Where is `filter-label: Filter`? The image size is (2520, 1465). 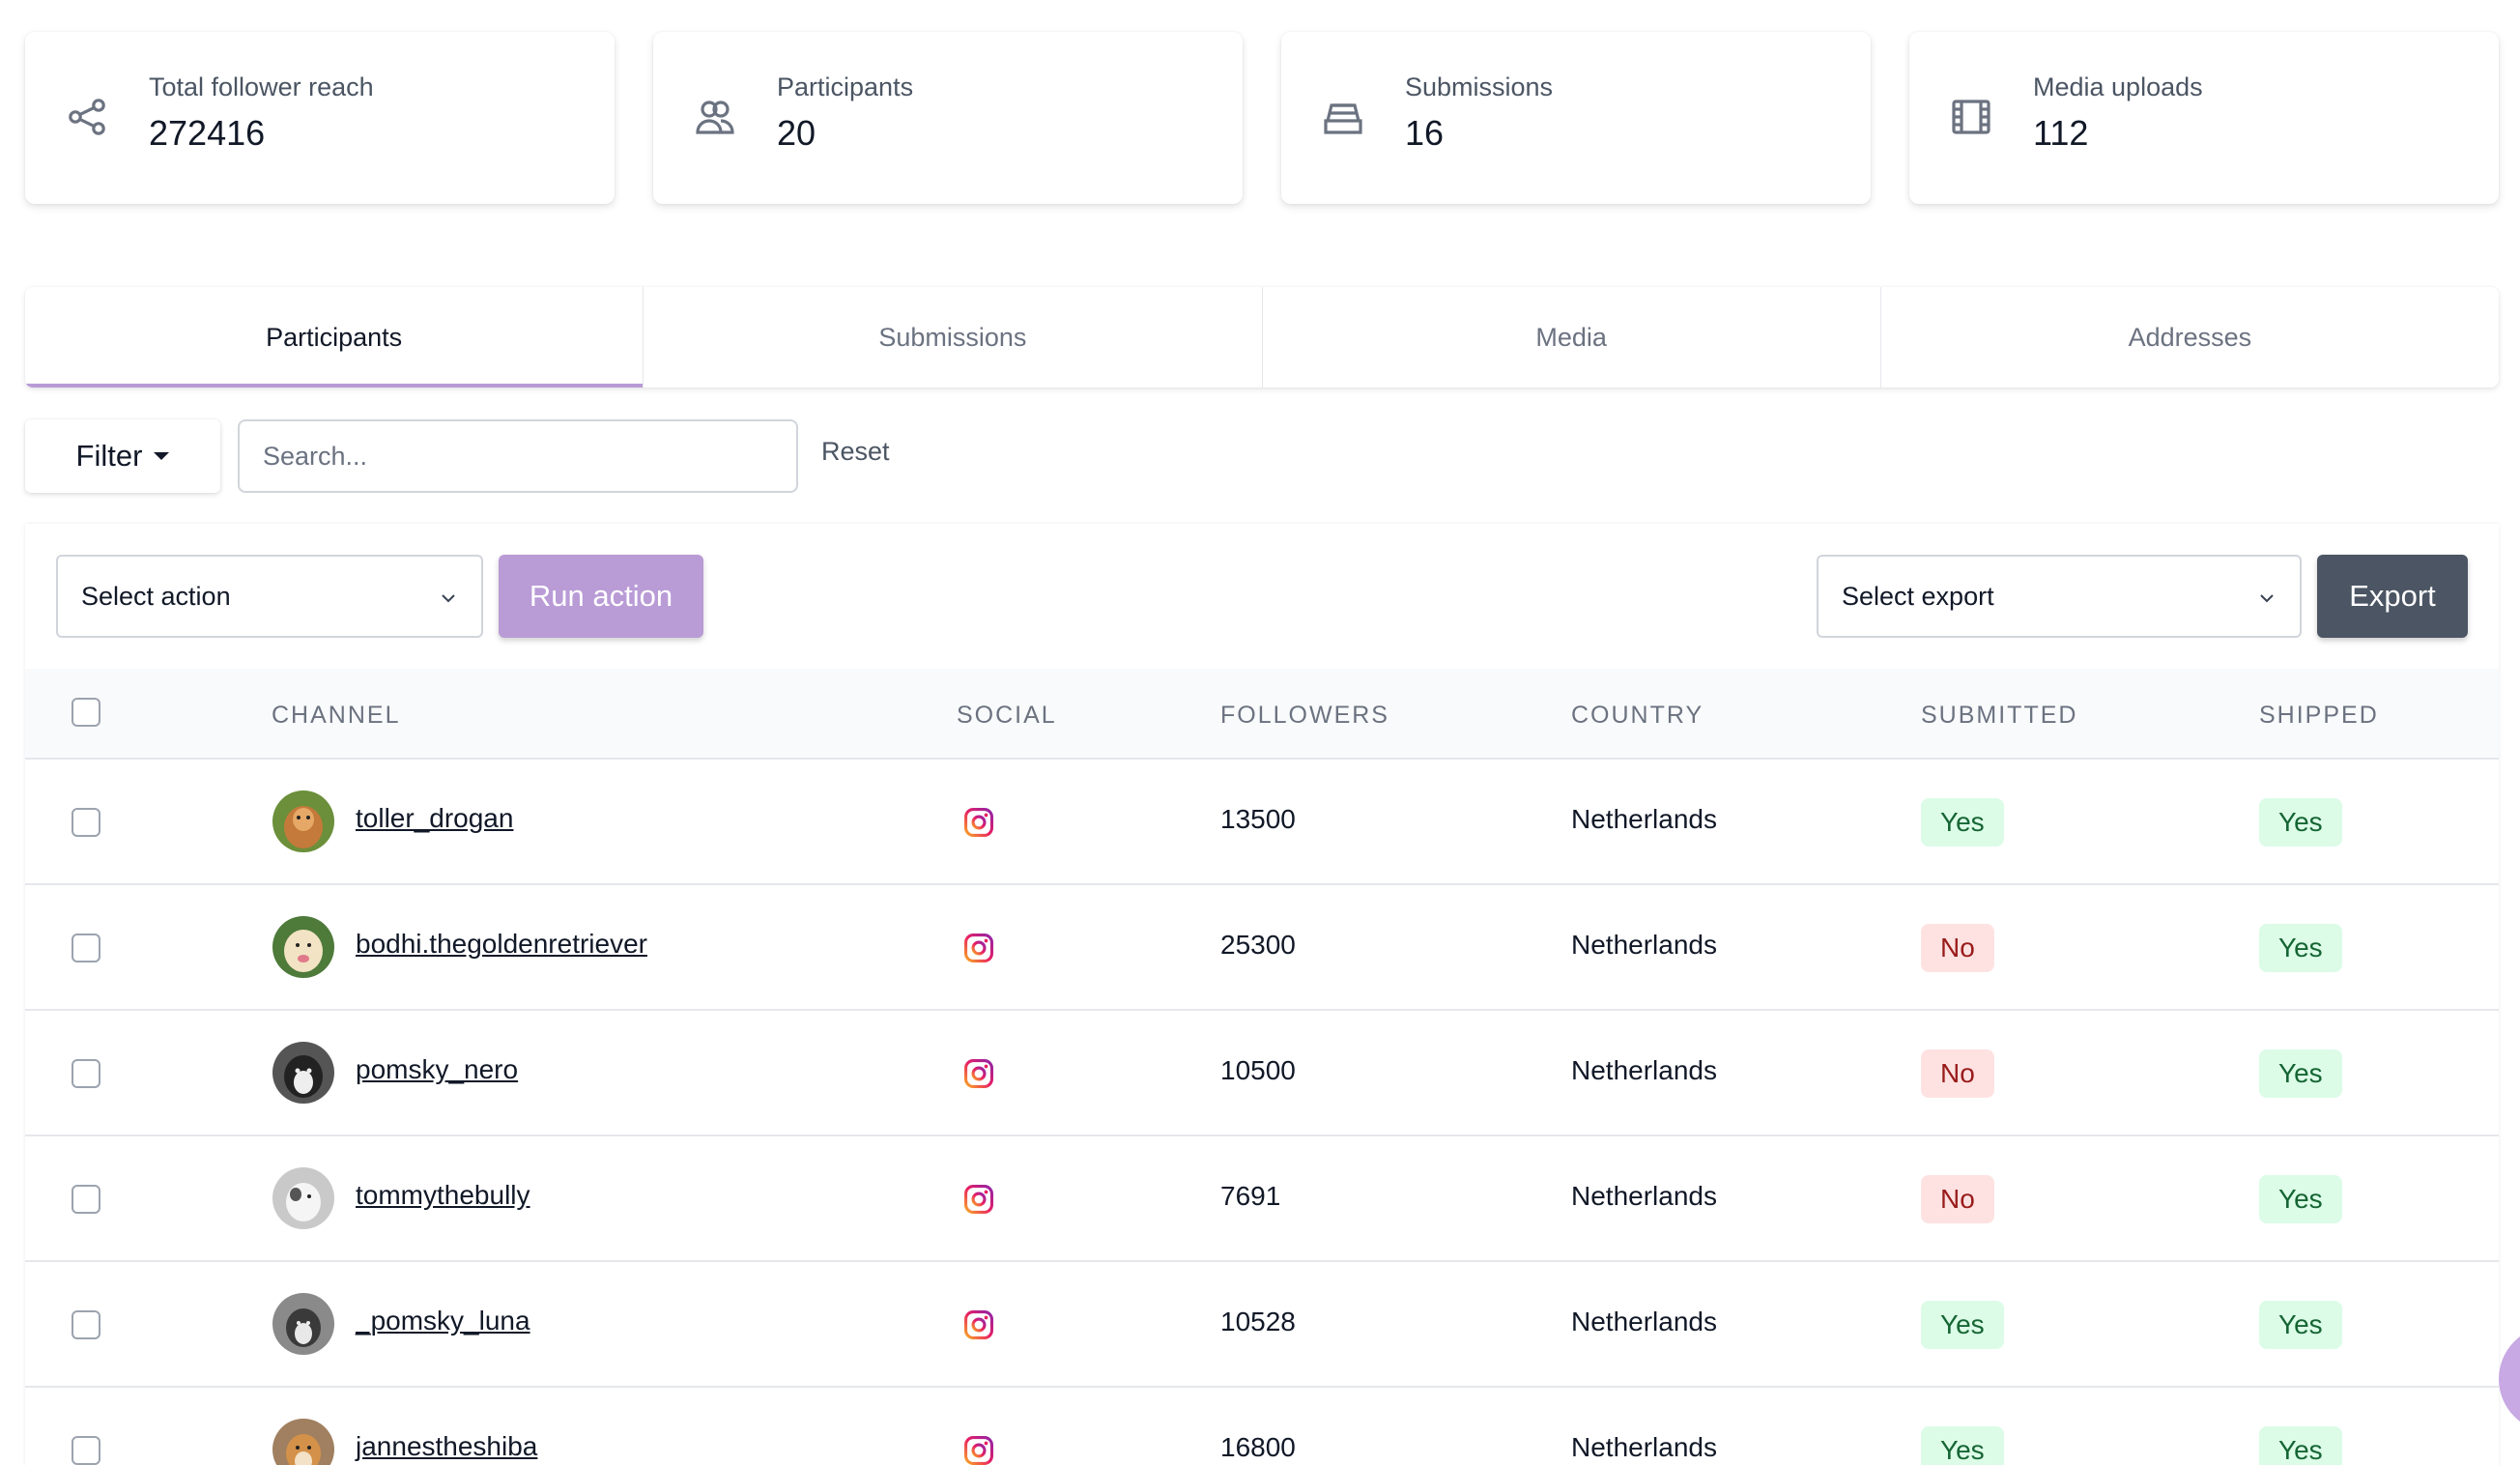
filter-label: Filter is located at coordinates (109, 456).